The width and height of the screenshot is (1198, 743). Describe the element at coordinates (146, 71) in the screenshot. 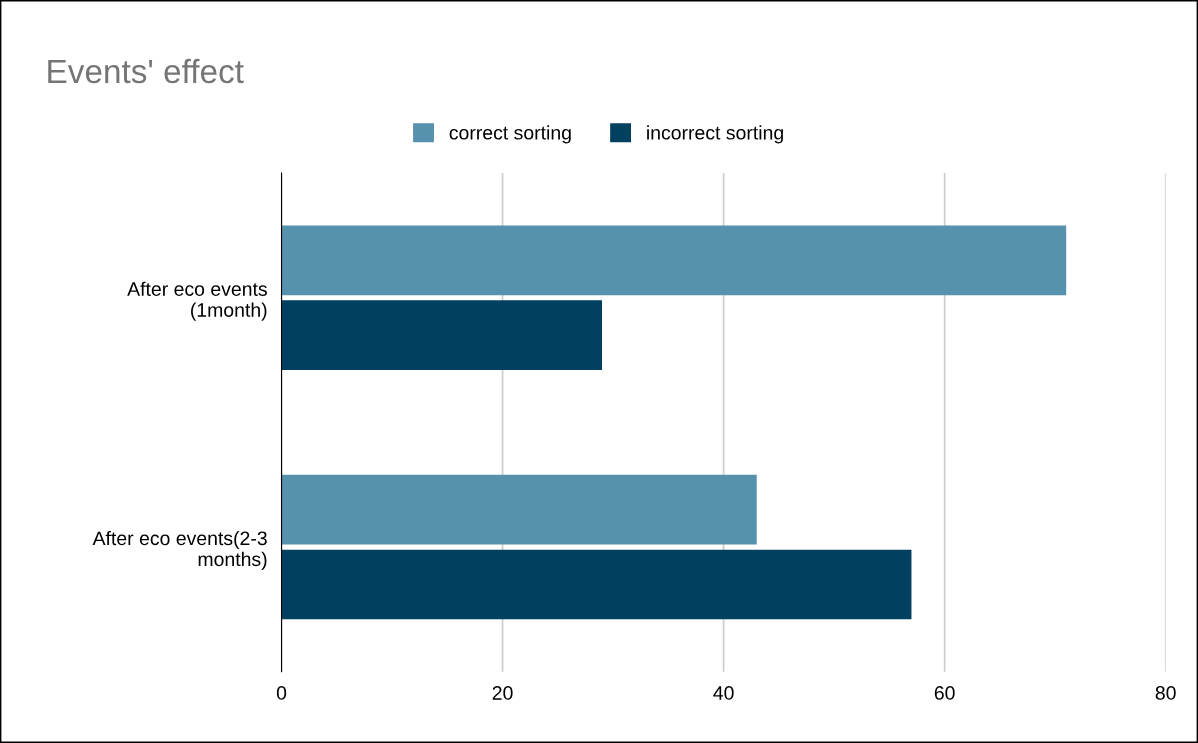

I see `chart-title: Events' effect` at that location.